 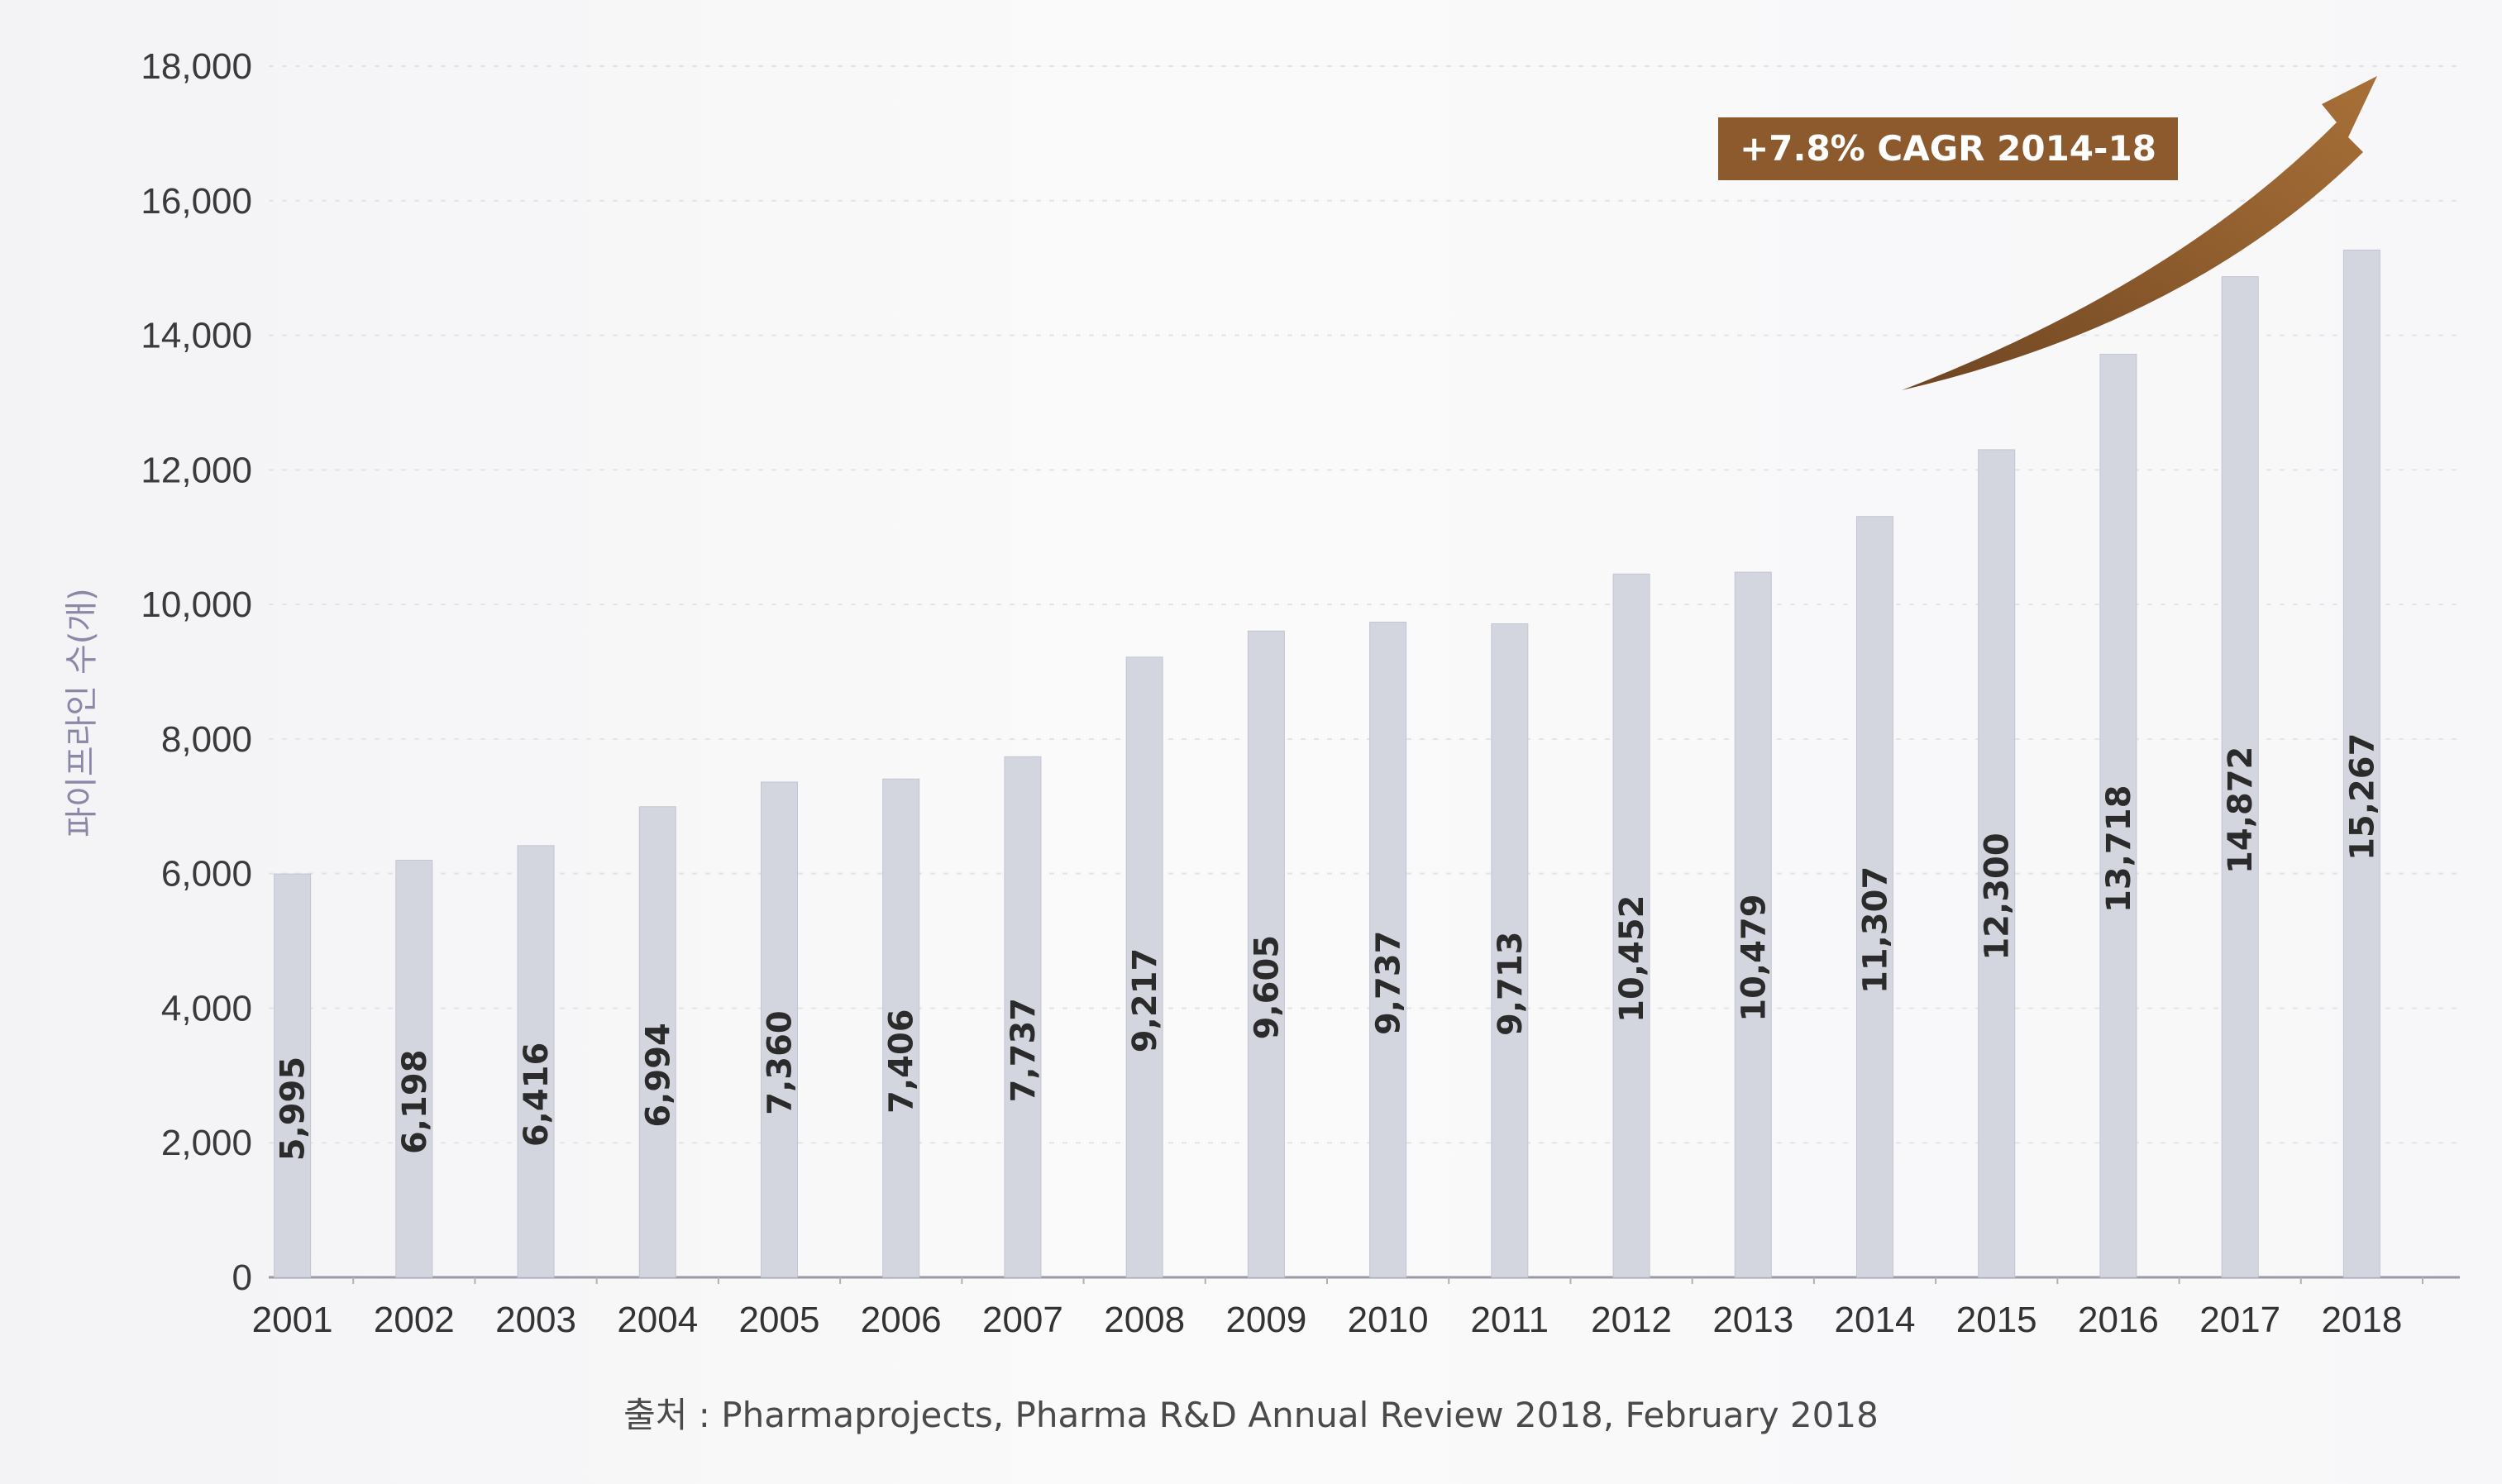 What do you see at coordinates (781, 1063) in the screenshot?
I see `data-label: 7,360` at bounding box center [781, 1063].